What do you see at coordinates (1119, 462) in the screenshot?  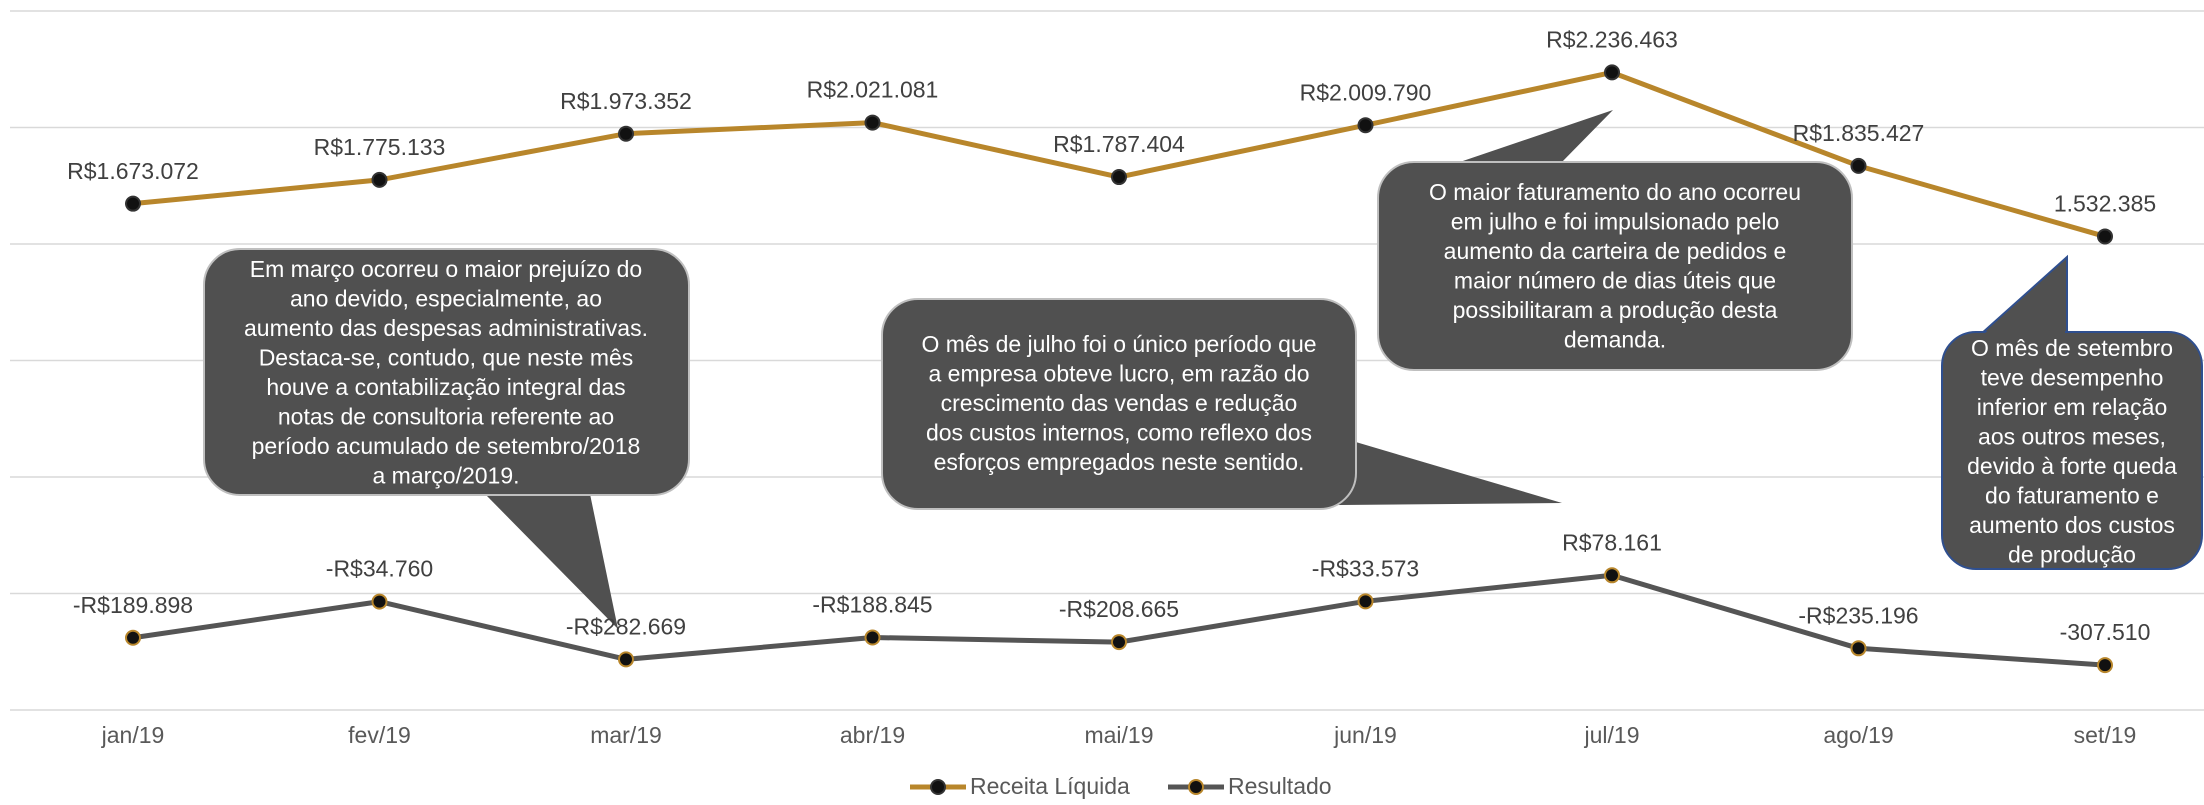 I see `callout-text: esforços empregados neste sentido.` at bounding box center [1119, 462].